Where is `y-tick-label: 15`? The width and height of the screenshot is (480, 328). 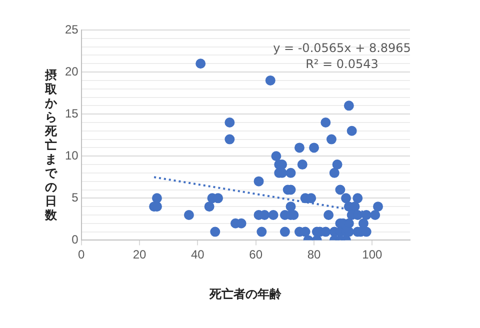
y-tick-label: 15 is located at coordinates (71, 113).